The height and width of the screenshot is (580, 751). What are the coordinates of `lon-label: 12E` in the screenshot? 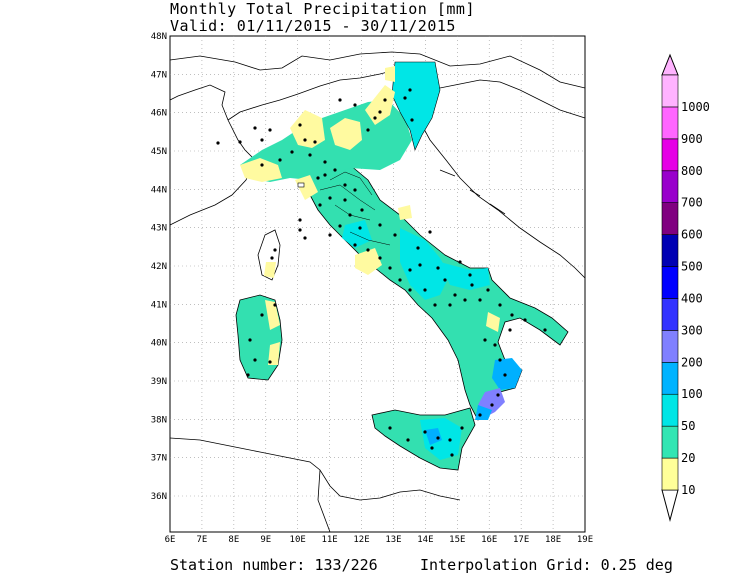 It's located at (361, 540).